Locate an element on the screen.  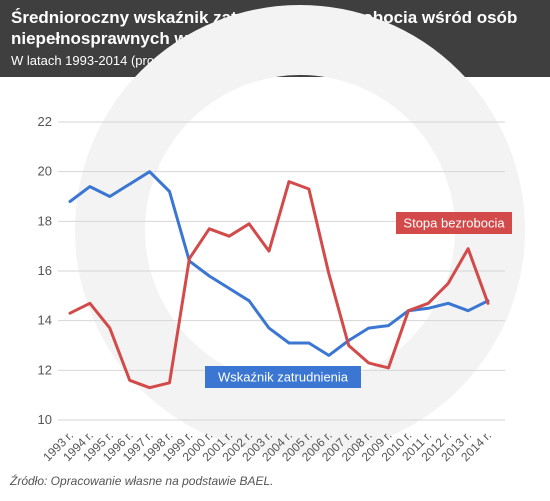
employment-label-text: Wskaźnik zatrudnienia is located at coordinates (283, 377).